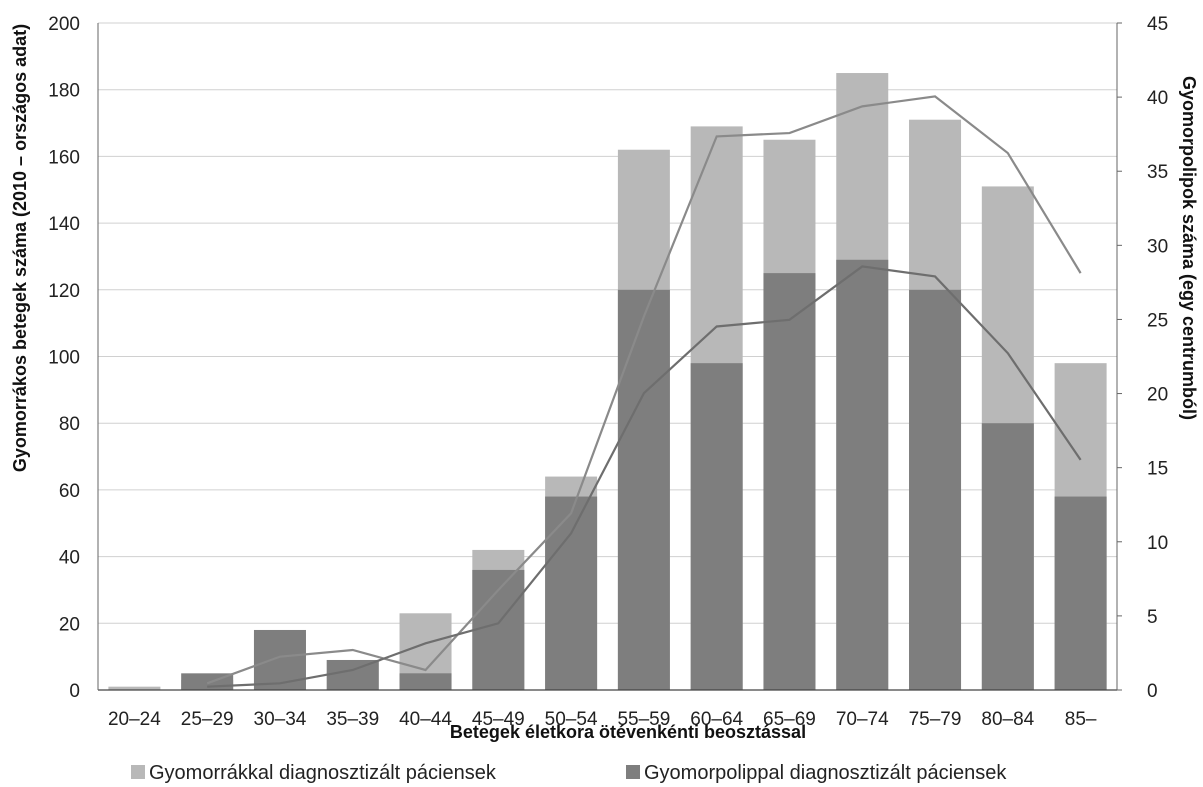  Describe the element at coordinates (1157, 469) in the screenshot. I see `right-y-tick-label: 15` at that location.